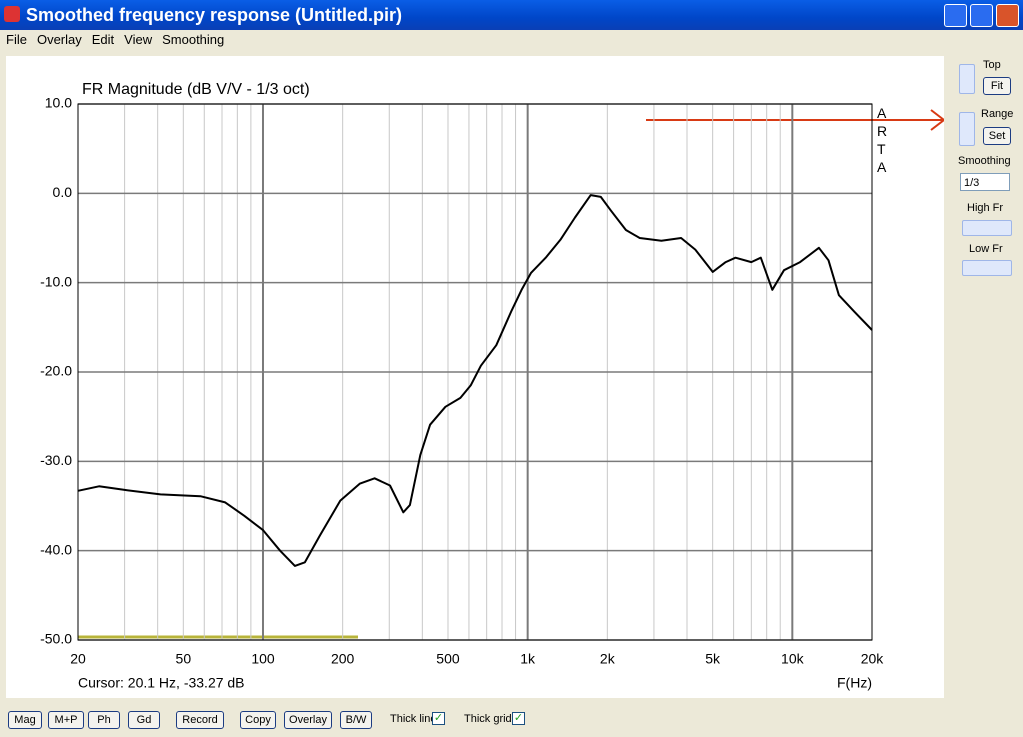  Describe the element at coordinates (985, 182) in the screenshot. I see `smoothing-select: 1/3` at that location.